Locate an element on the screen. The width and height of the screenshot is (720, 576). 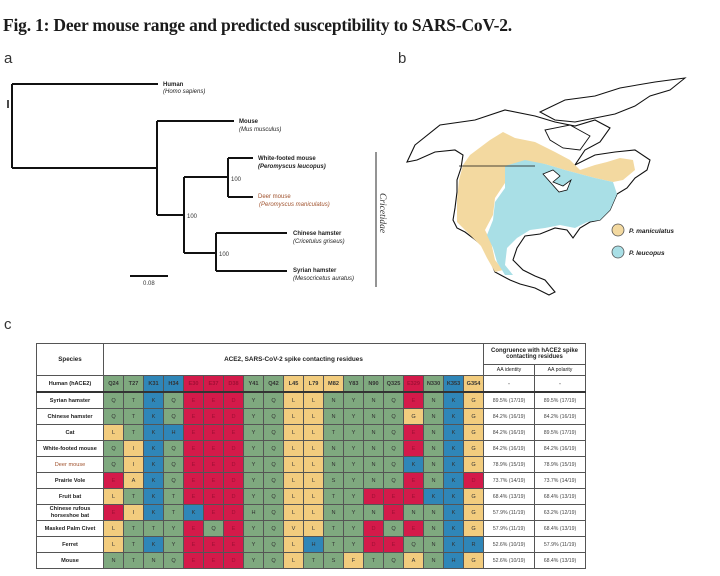
residue-header-cell: N330 is located at coordinates (433, 384).